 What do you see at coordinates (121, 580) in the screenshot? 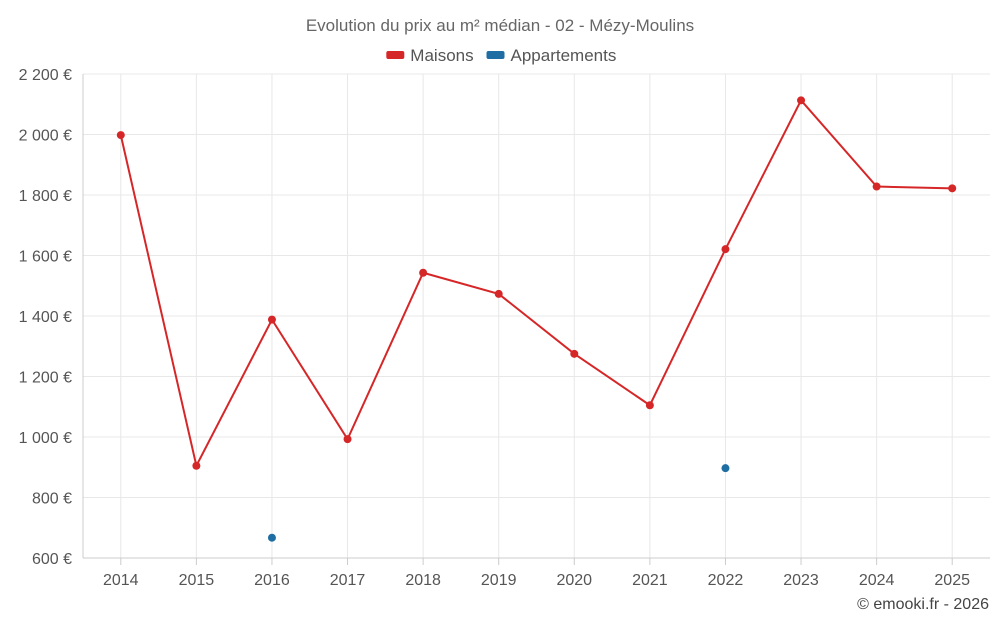
I see `x-tick-label: 2014` at bounding box center [121, 580].